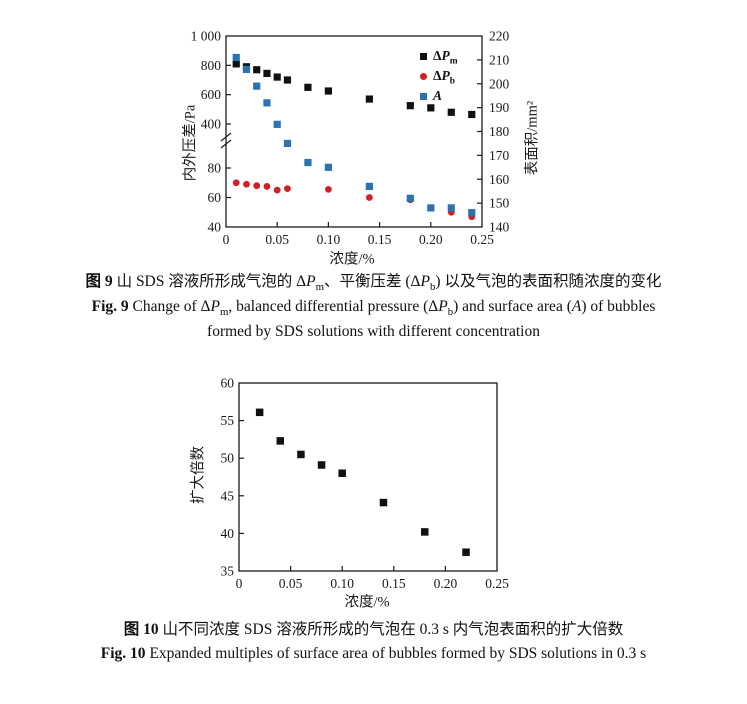  What do you see at coordinates (499, 83) in the screenshot?
I see `y-right-tick-label: 200` at bounding box center [499, 83].